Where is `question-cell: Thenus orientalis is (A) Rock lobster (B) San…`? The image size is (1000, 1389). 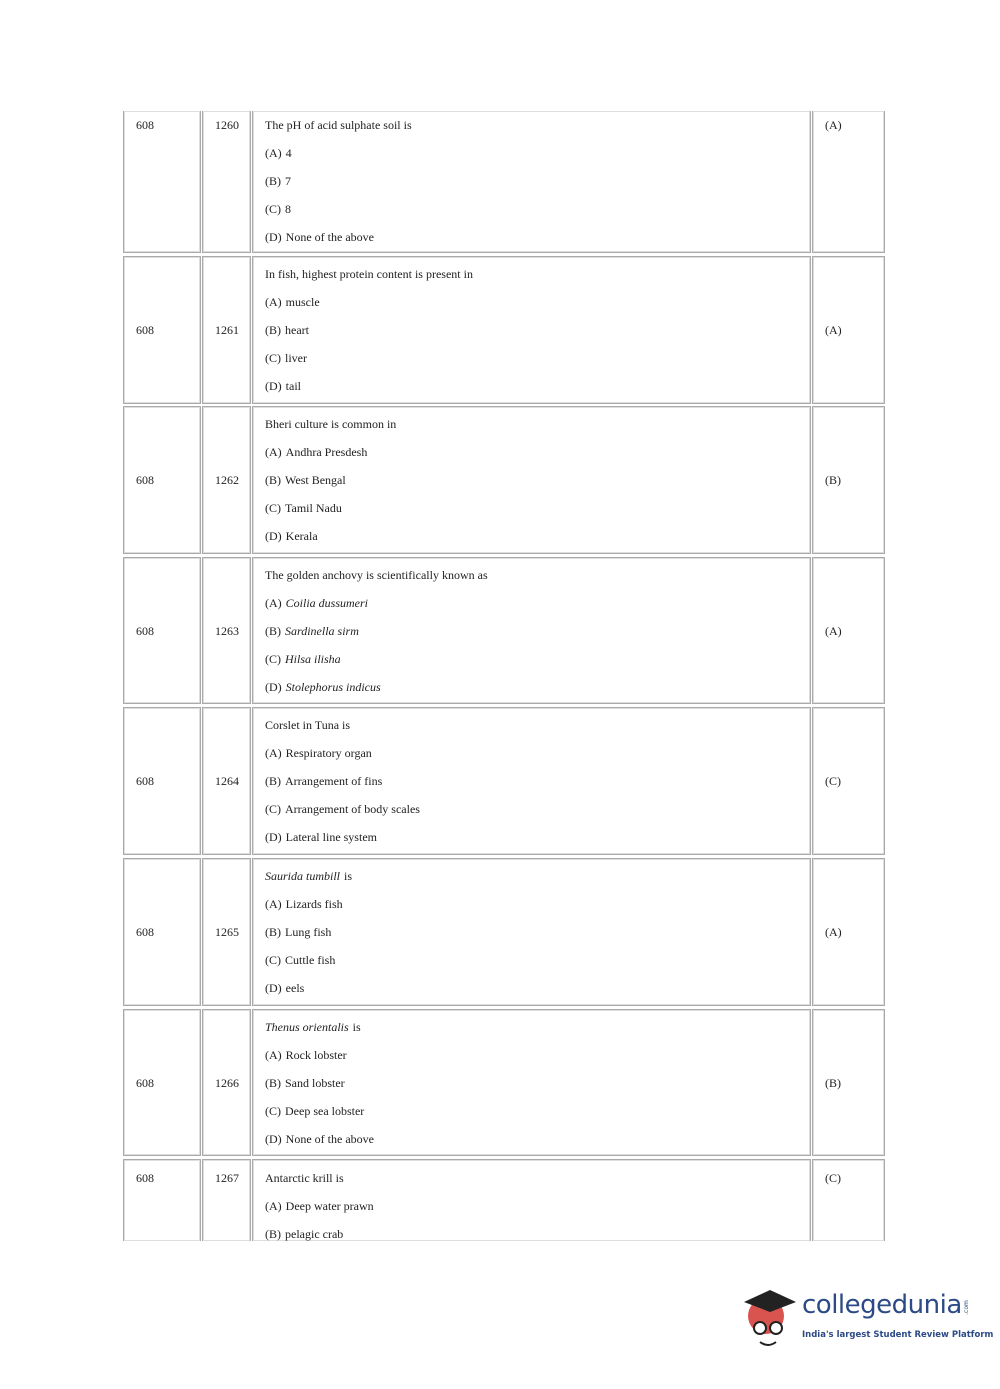
question-cell: Thenus orientalis is (A) Rock lobster (B) San… is located at coordinates (531, 1082).